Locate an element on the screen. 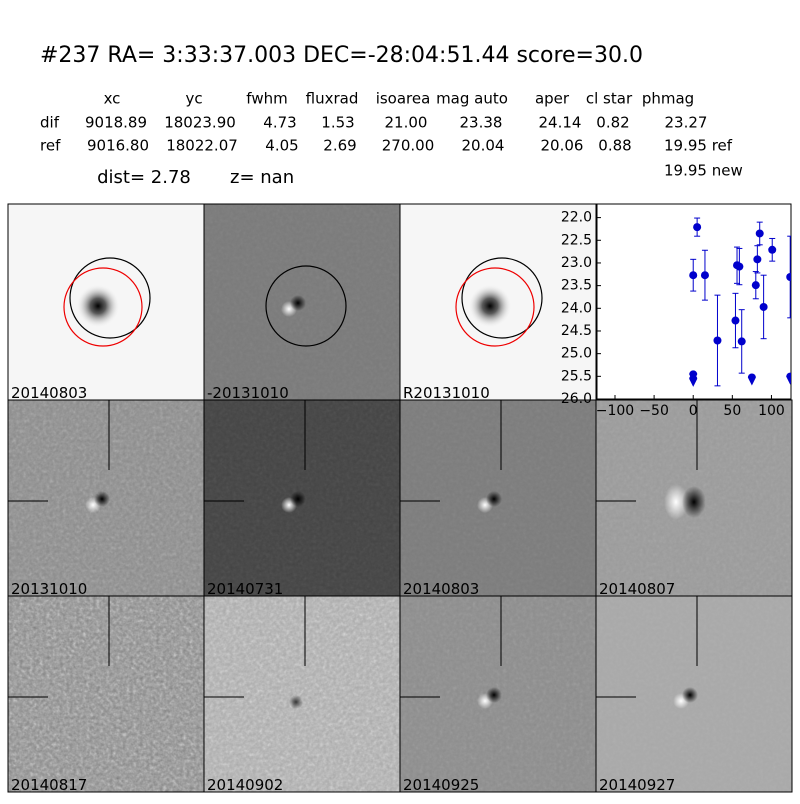 The width and height of the screenshot is (800, 804). column-header: xc is located at coordinates (112, 99).